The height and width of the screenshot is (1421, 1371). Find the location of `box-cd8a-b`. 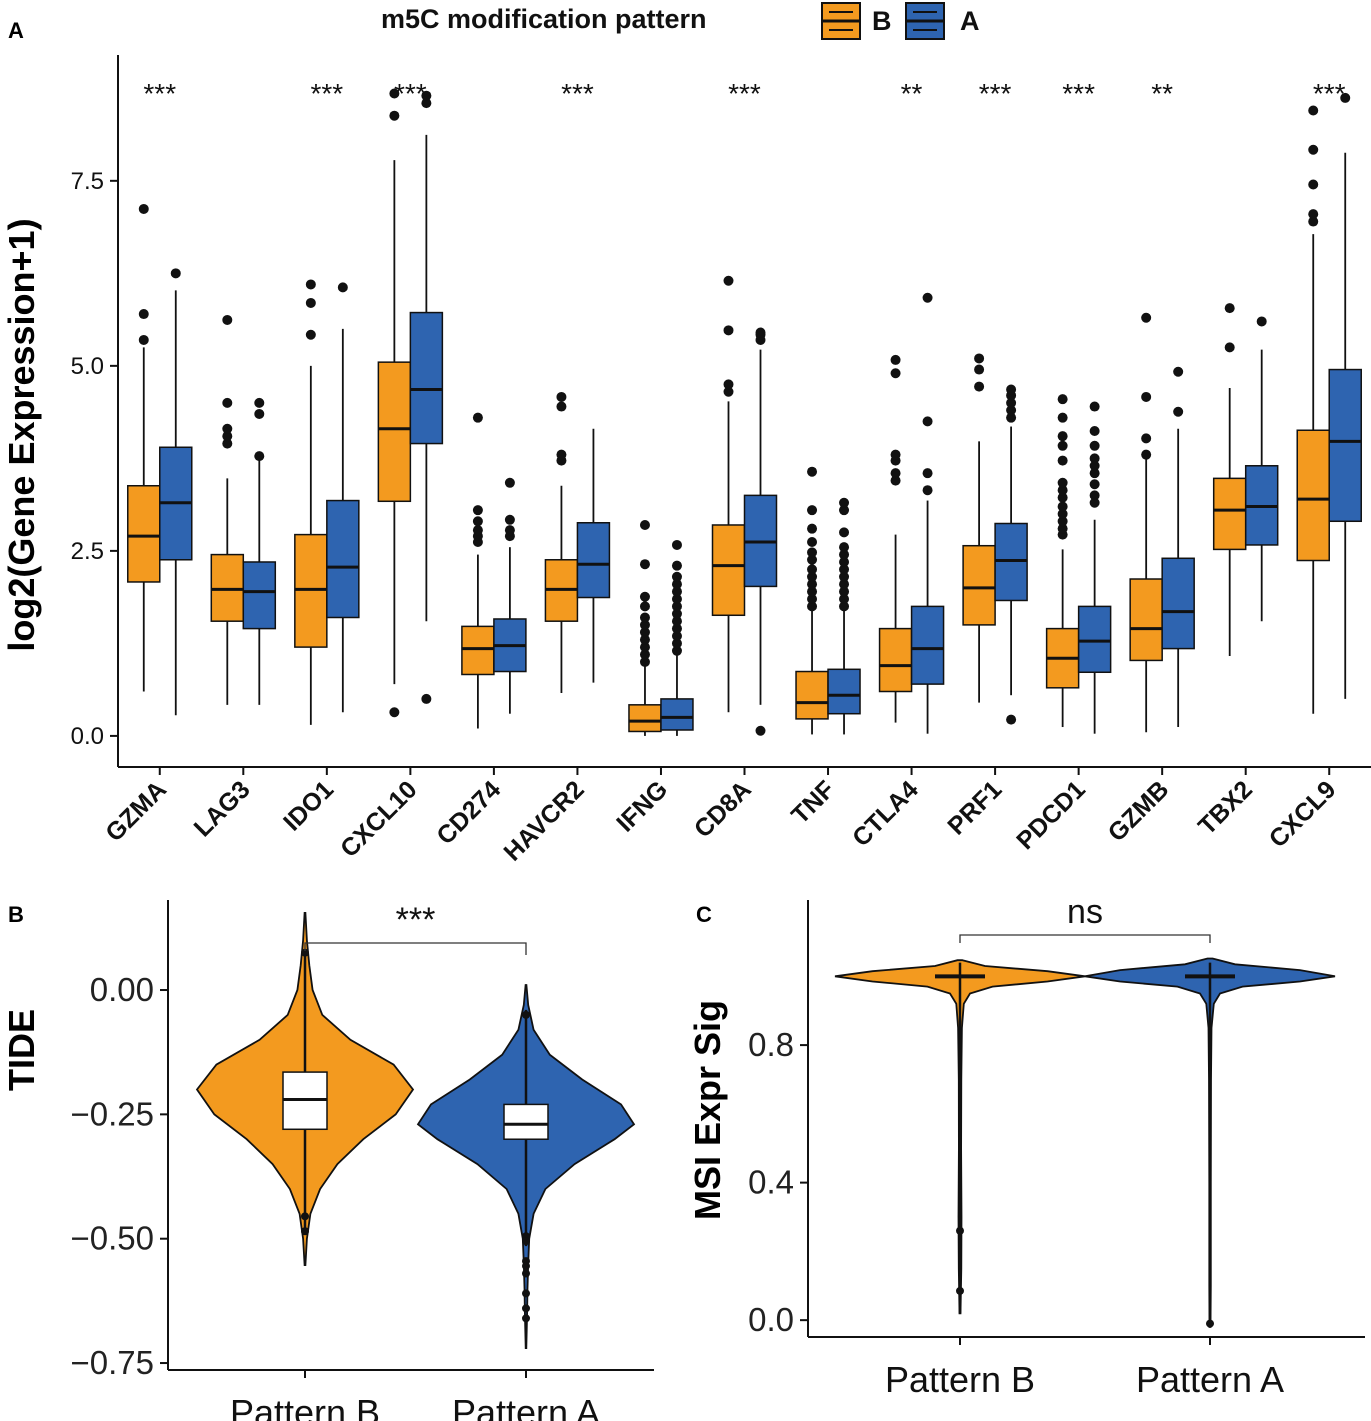

box-cd8a-b is located at coordinates (728, 570).